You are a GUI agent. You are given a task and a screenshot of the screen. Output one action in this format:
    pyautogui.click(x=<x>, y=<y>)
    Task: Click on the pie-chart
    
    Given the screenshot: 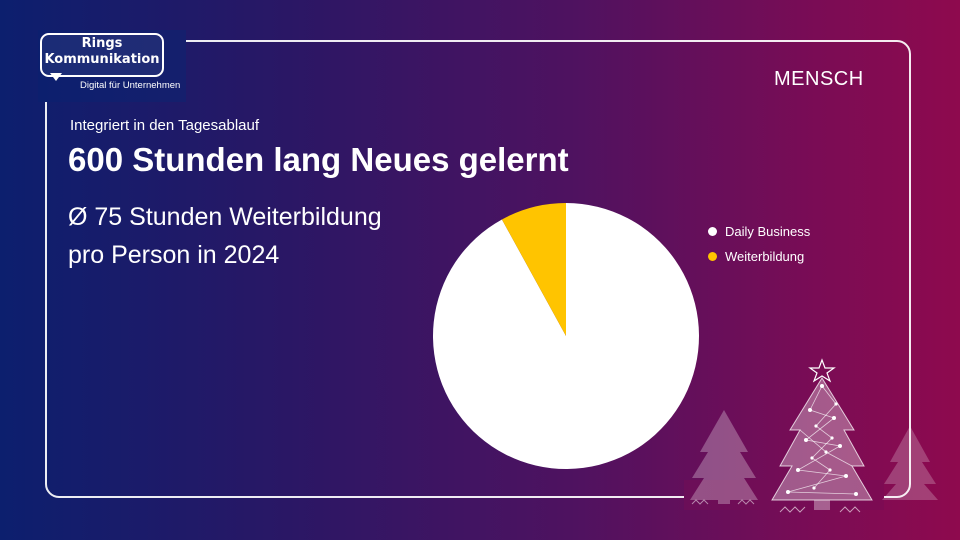 What is the action you would take?
    pyautogui.click(x=566, y=336)
    